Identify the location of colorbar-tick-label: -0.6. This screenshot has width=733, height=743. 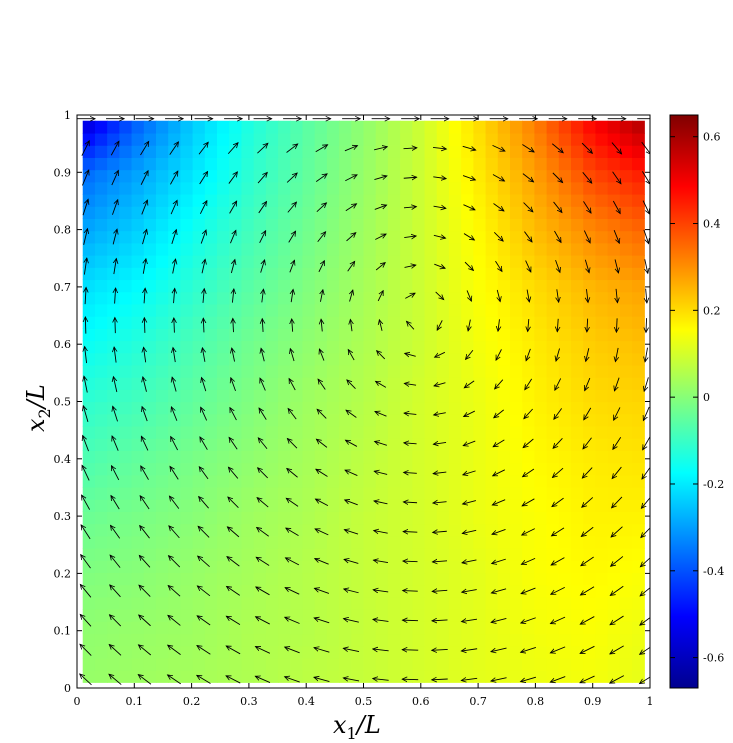
(713, 658).